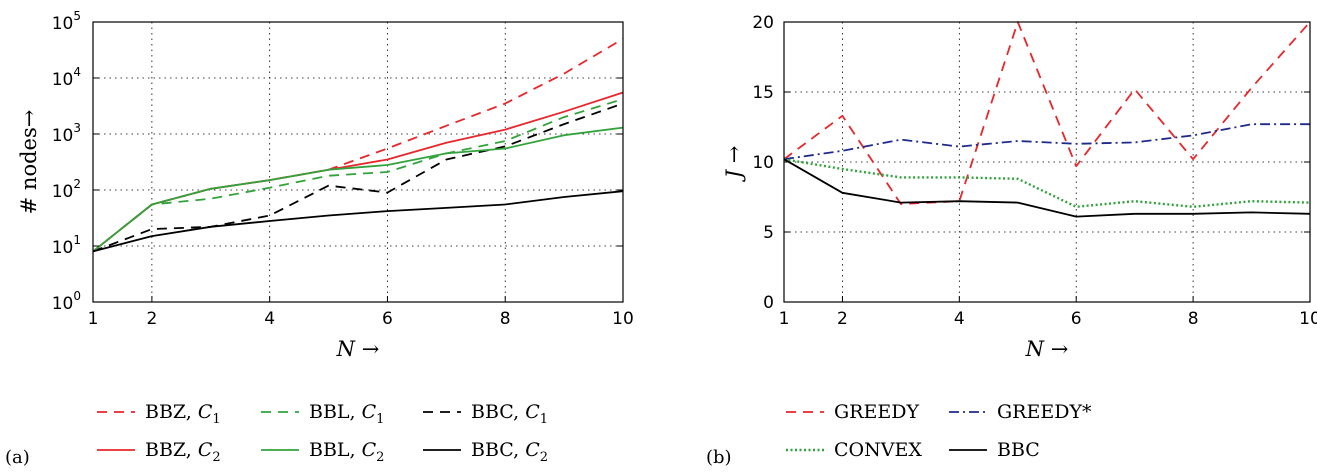 This screenshot has height=472, width=1317. I want to click on legend-label: GREEDY*, so click(1044, 412).